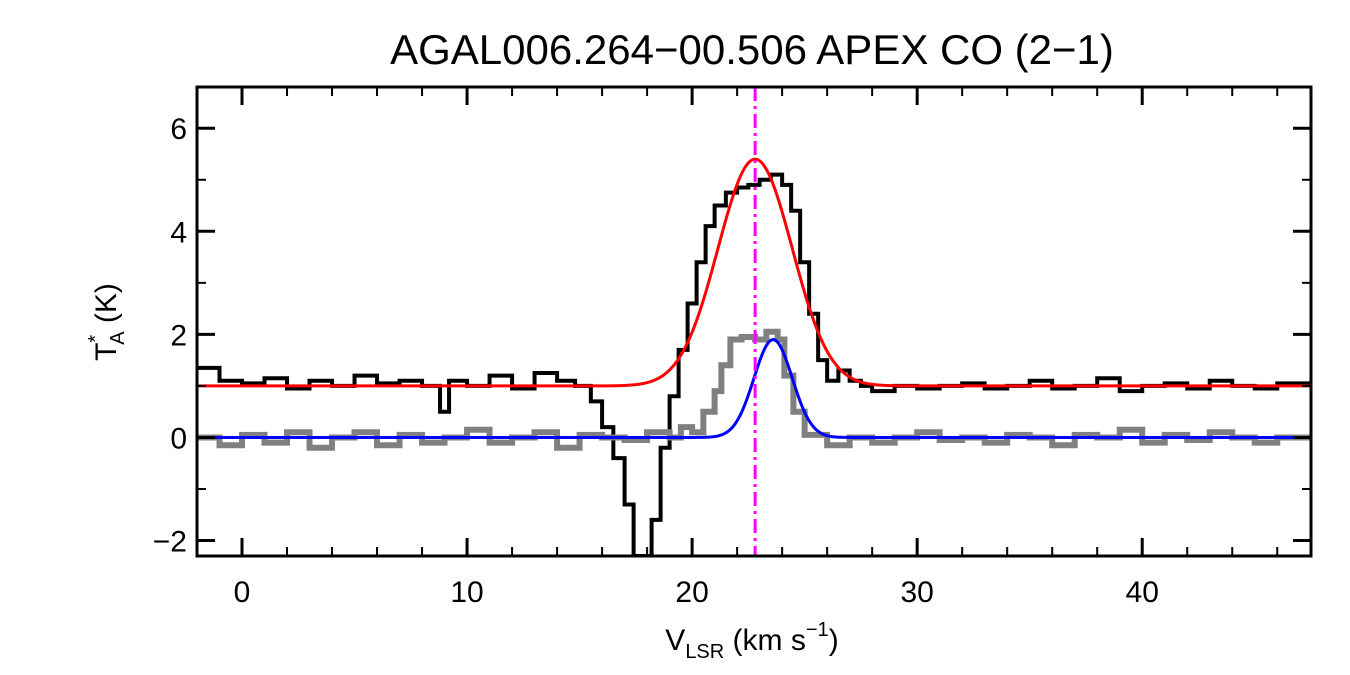 The image size is (1350, 675). I want to click on x-tick-label: 20, so click(691, 592).